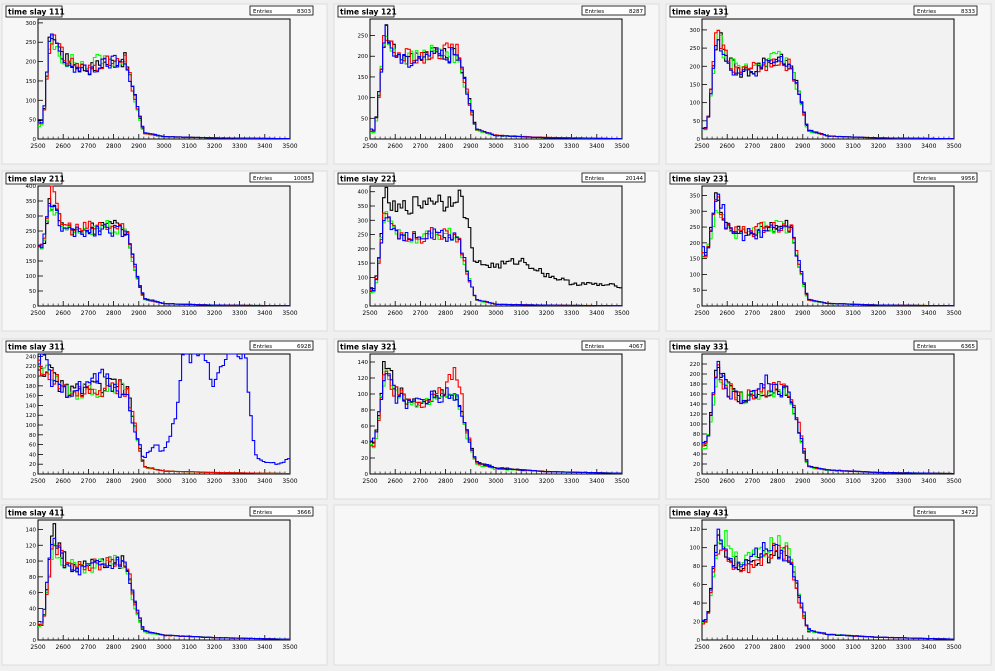  I want to click on histogram-title: time slay 221, so click(367, 178).